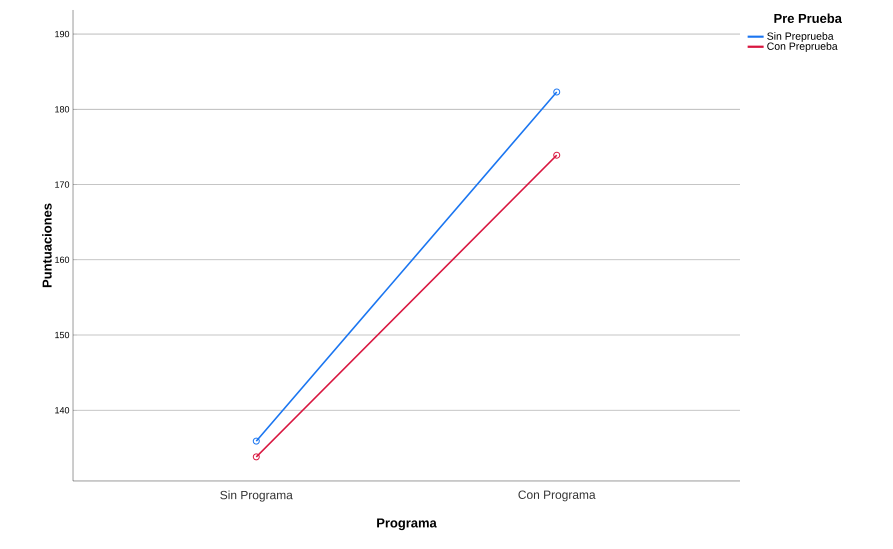  Describe the element at coordinates (62, 335) in the screenshot. I see `y-tick-label: 150` at that location.